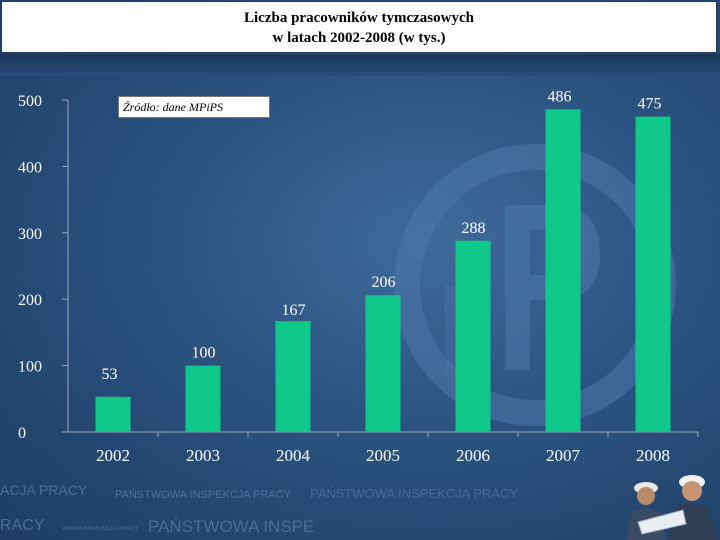  Describe the element at coordinates (360, 65) in the screenshot. I see `header-band` at that location.